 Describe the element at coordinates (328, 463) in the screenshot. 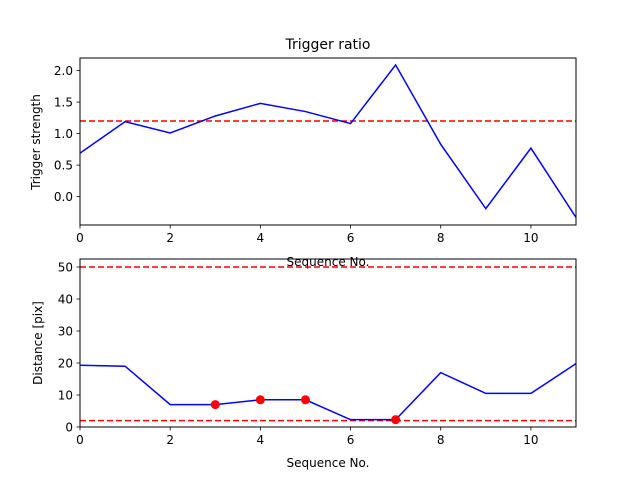

I see `x-axis-label: Sequence No.` at that location.